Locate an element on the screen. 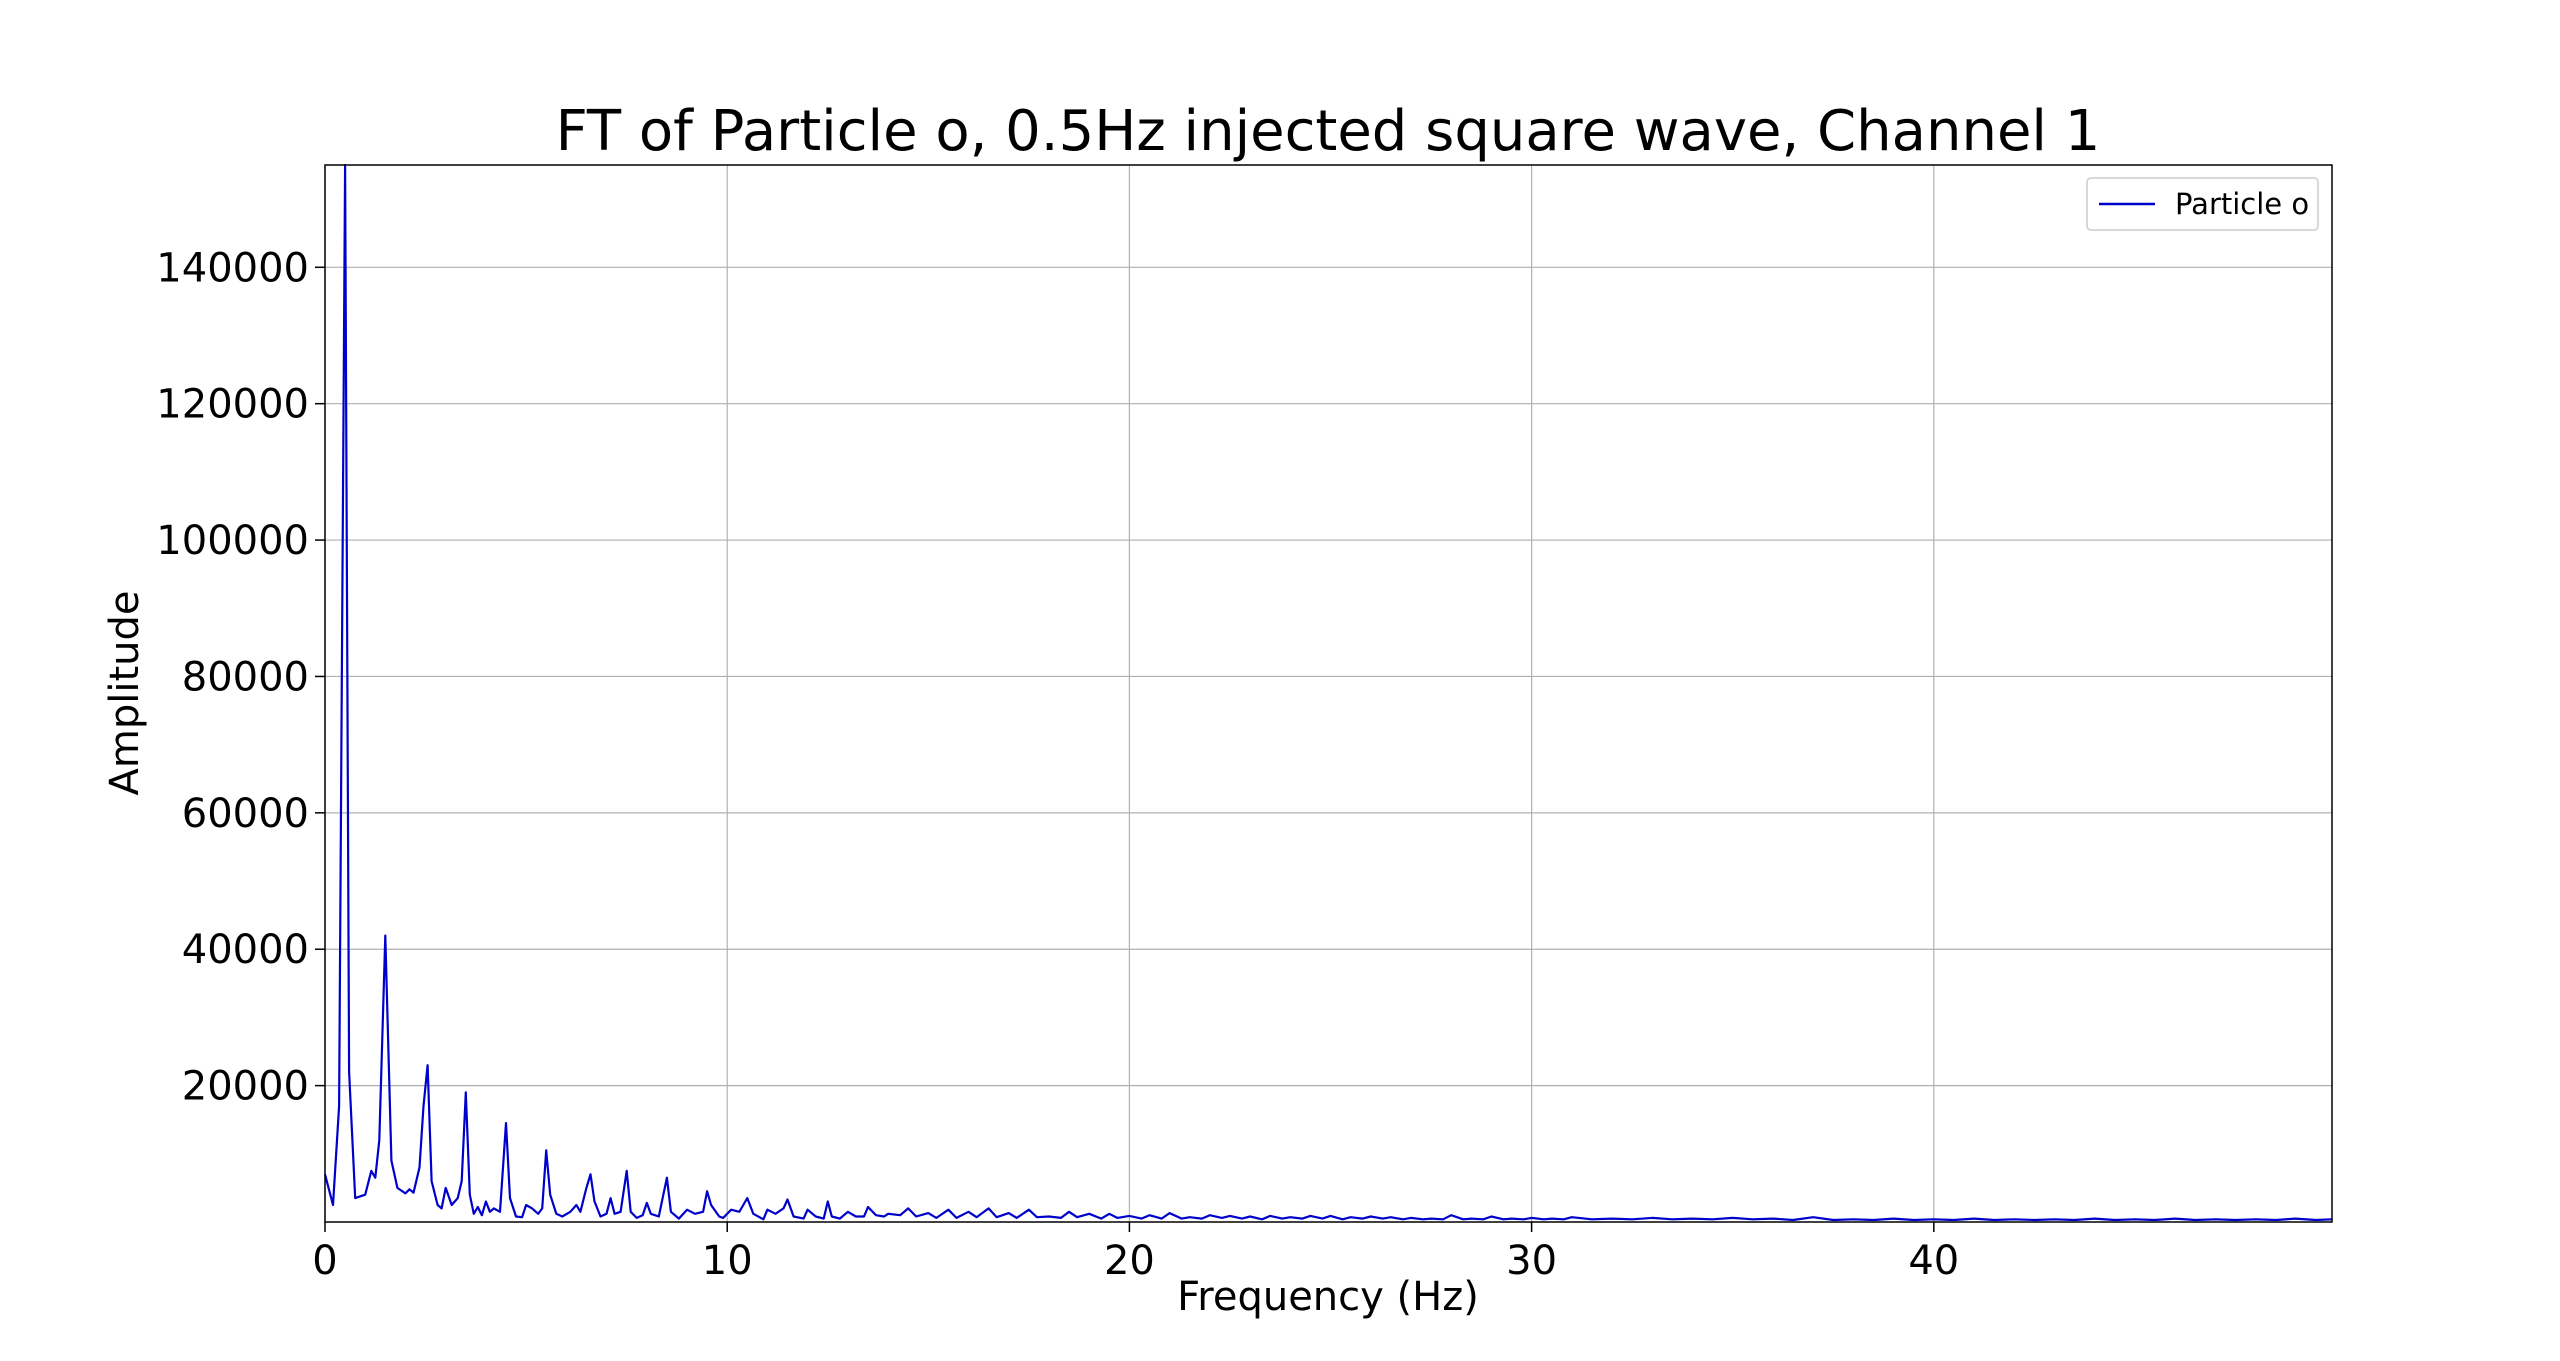 The image size is (2560, 1361). x-tick-label: 0 is located at coordinates (324, 1261).